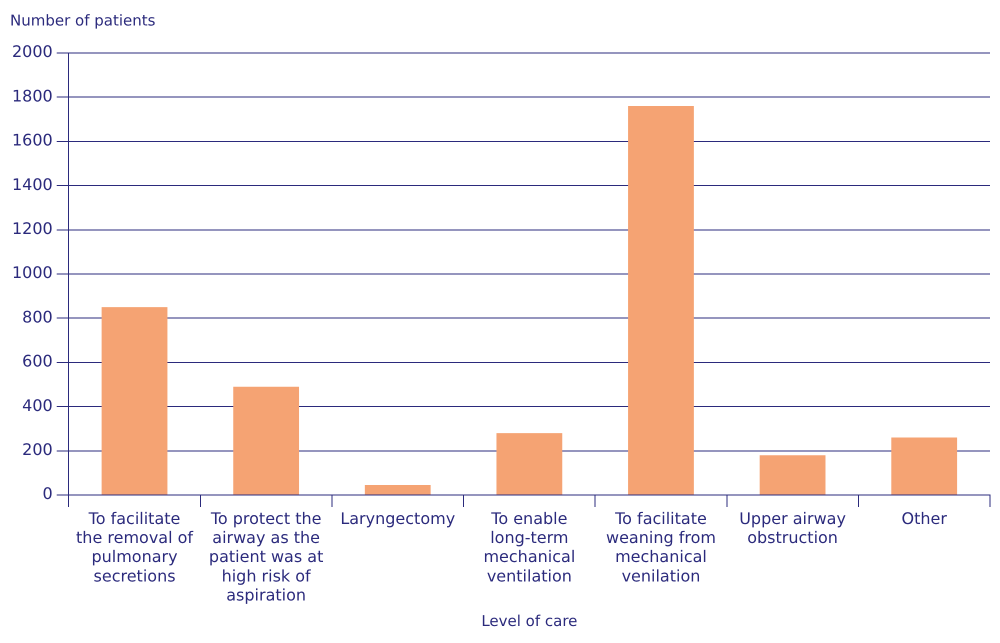 The height and width of the screenshot is (643, 1000). Describe the element at coordinates (792, 527) in the screenshot. I see `x-tick-label: Upper airway obstruction` at that location.